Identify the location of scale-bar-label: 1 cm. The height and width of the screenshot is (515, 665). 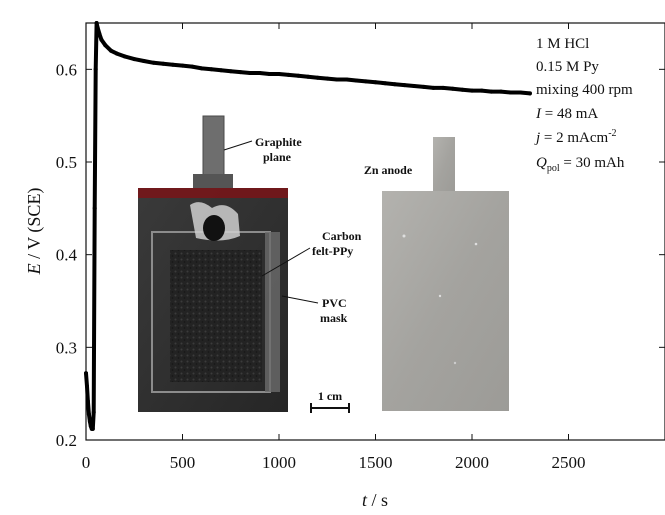
(330, 396).